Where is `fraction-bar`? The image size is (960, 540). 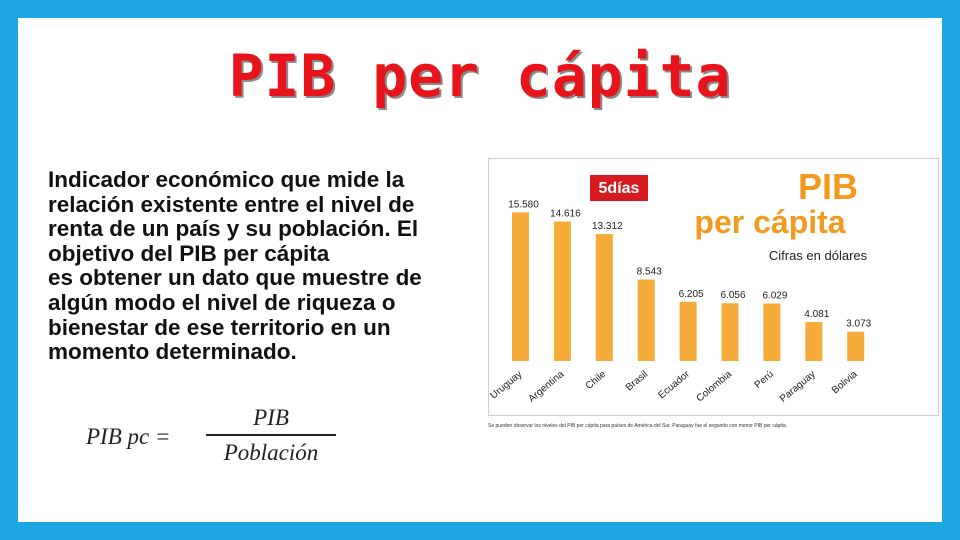 fraction-bar is located at coordinates (271, 435).